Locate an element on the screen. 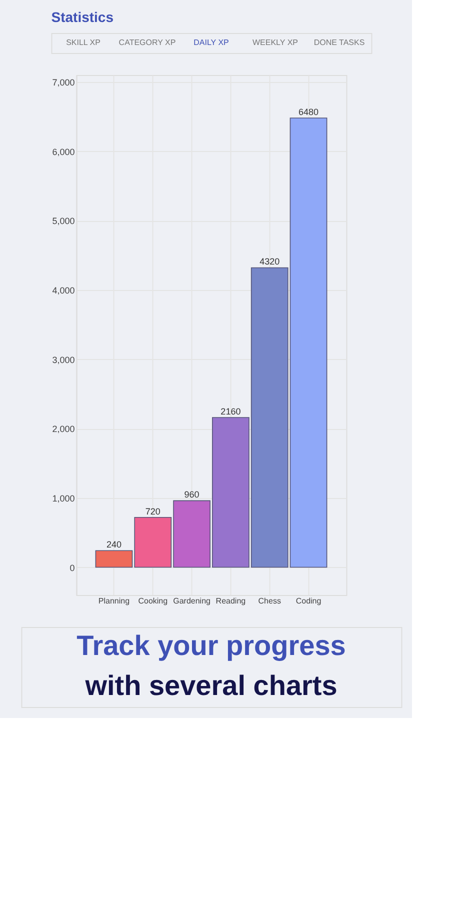  text: WEEKLY XP is located at coordinates (275, 42).